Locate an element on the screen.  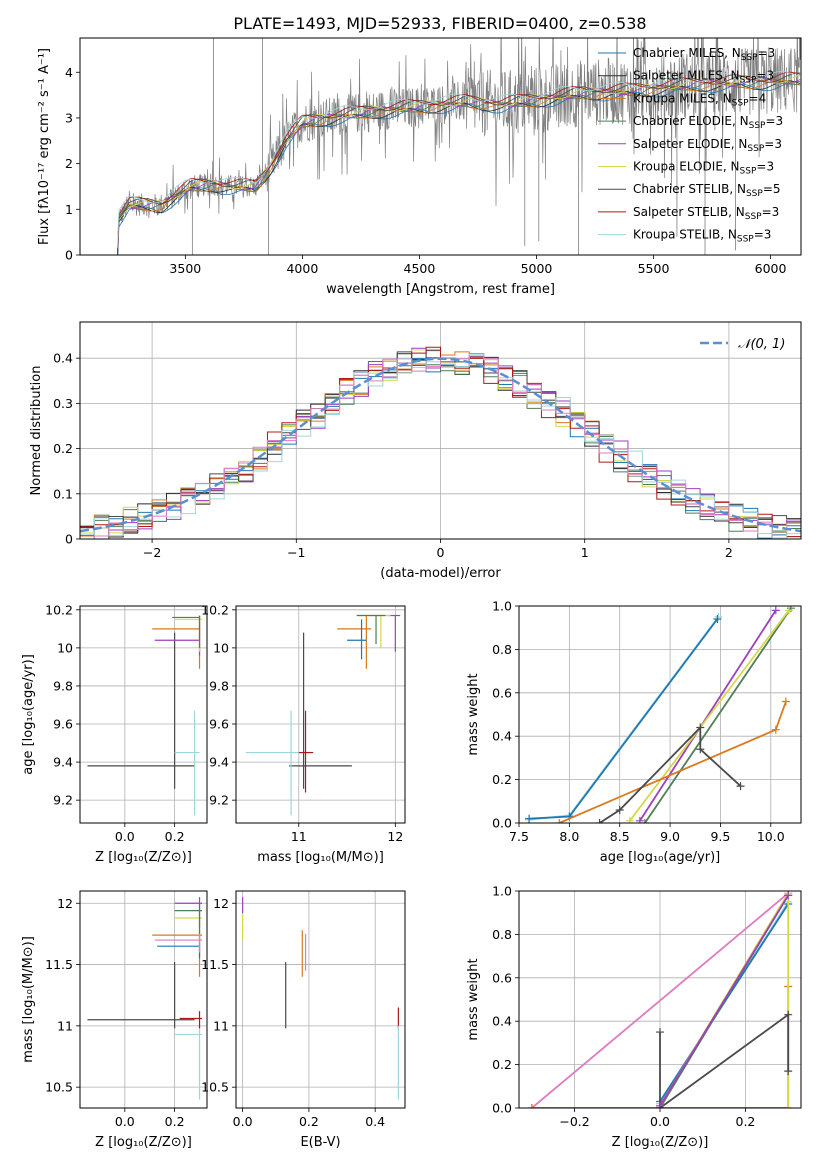
histogram-legend: 𝒩(0, 1) is located at coordinates (742, 344).